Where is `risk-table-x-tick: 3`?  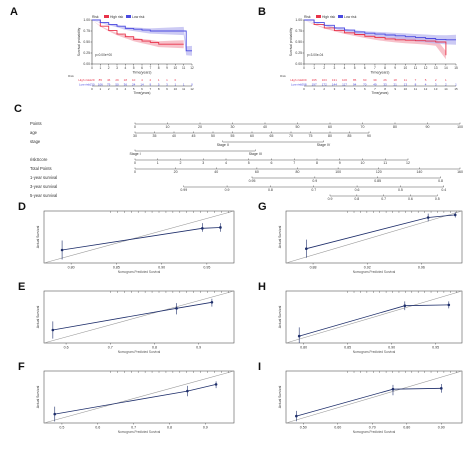
risk-table-x-tick: 3 is located at coordinates (117, 89).